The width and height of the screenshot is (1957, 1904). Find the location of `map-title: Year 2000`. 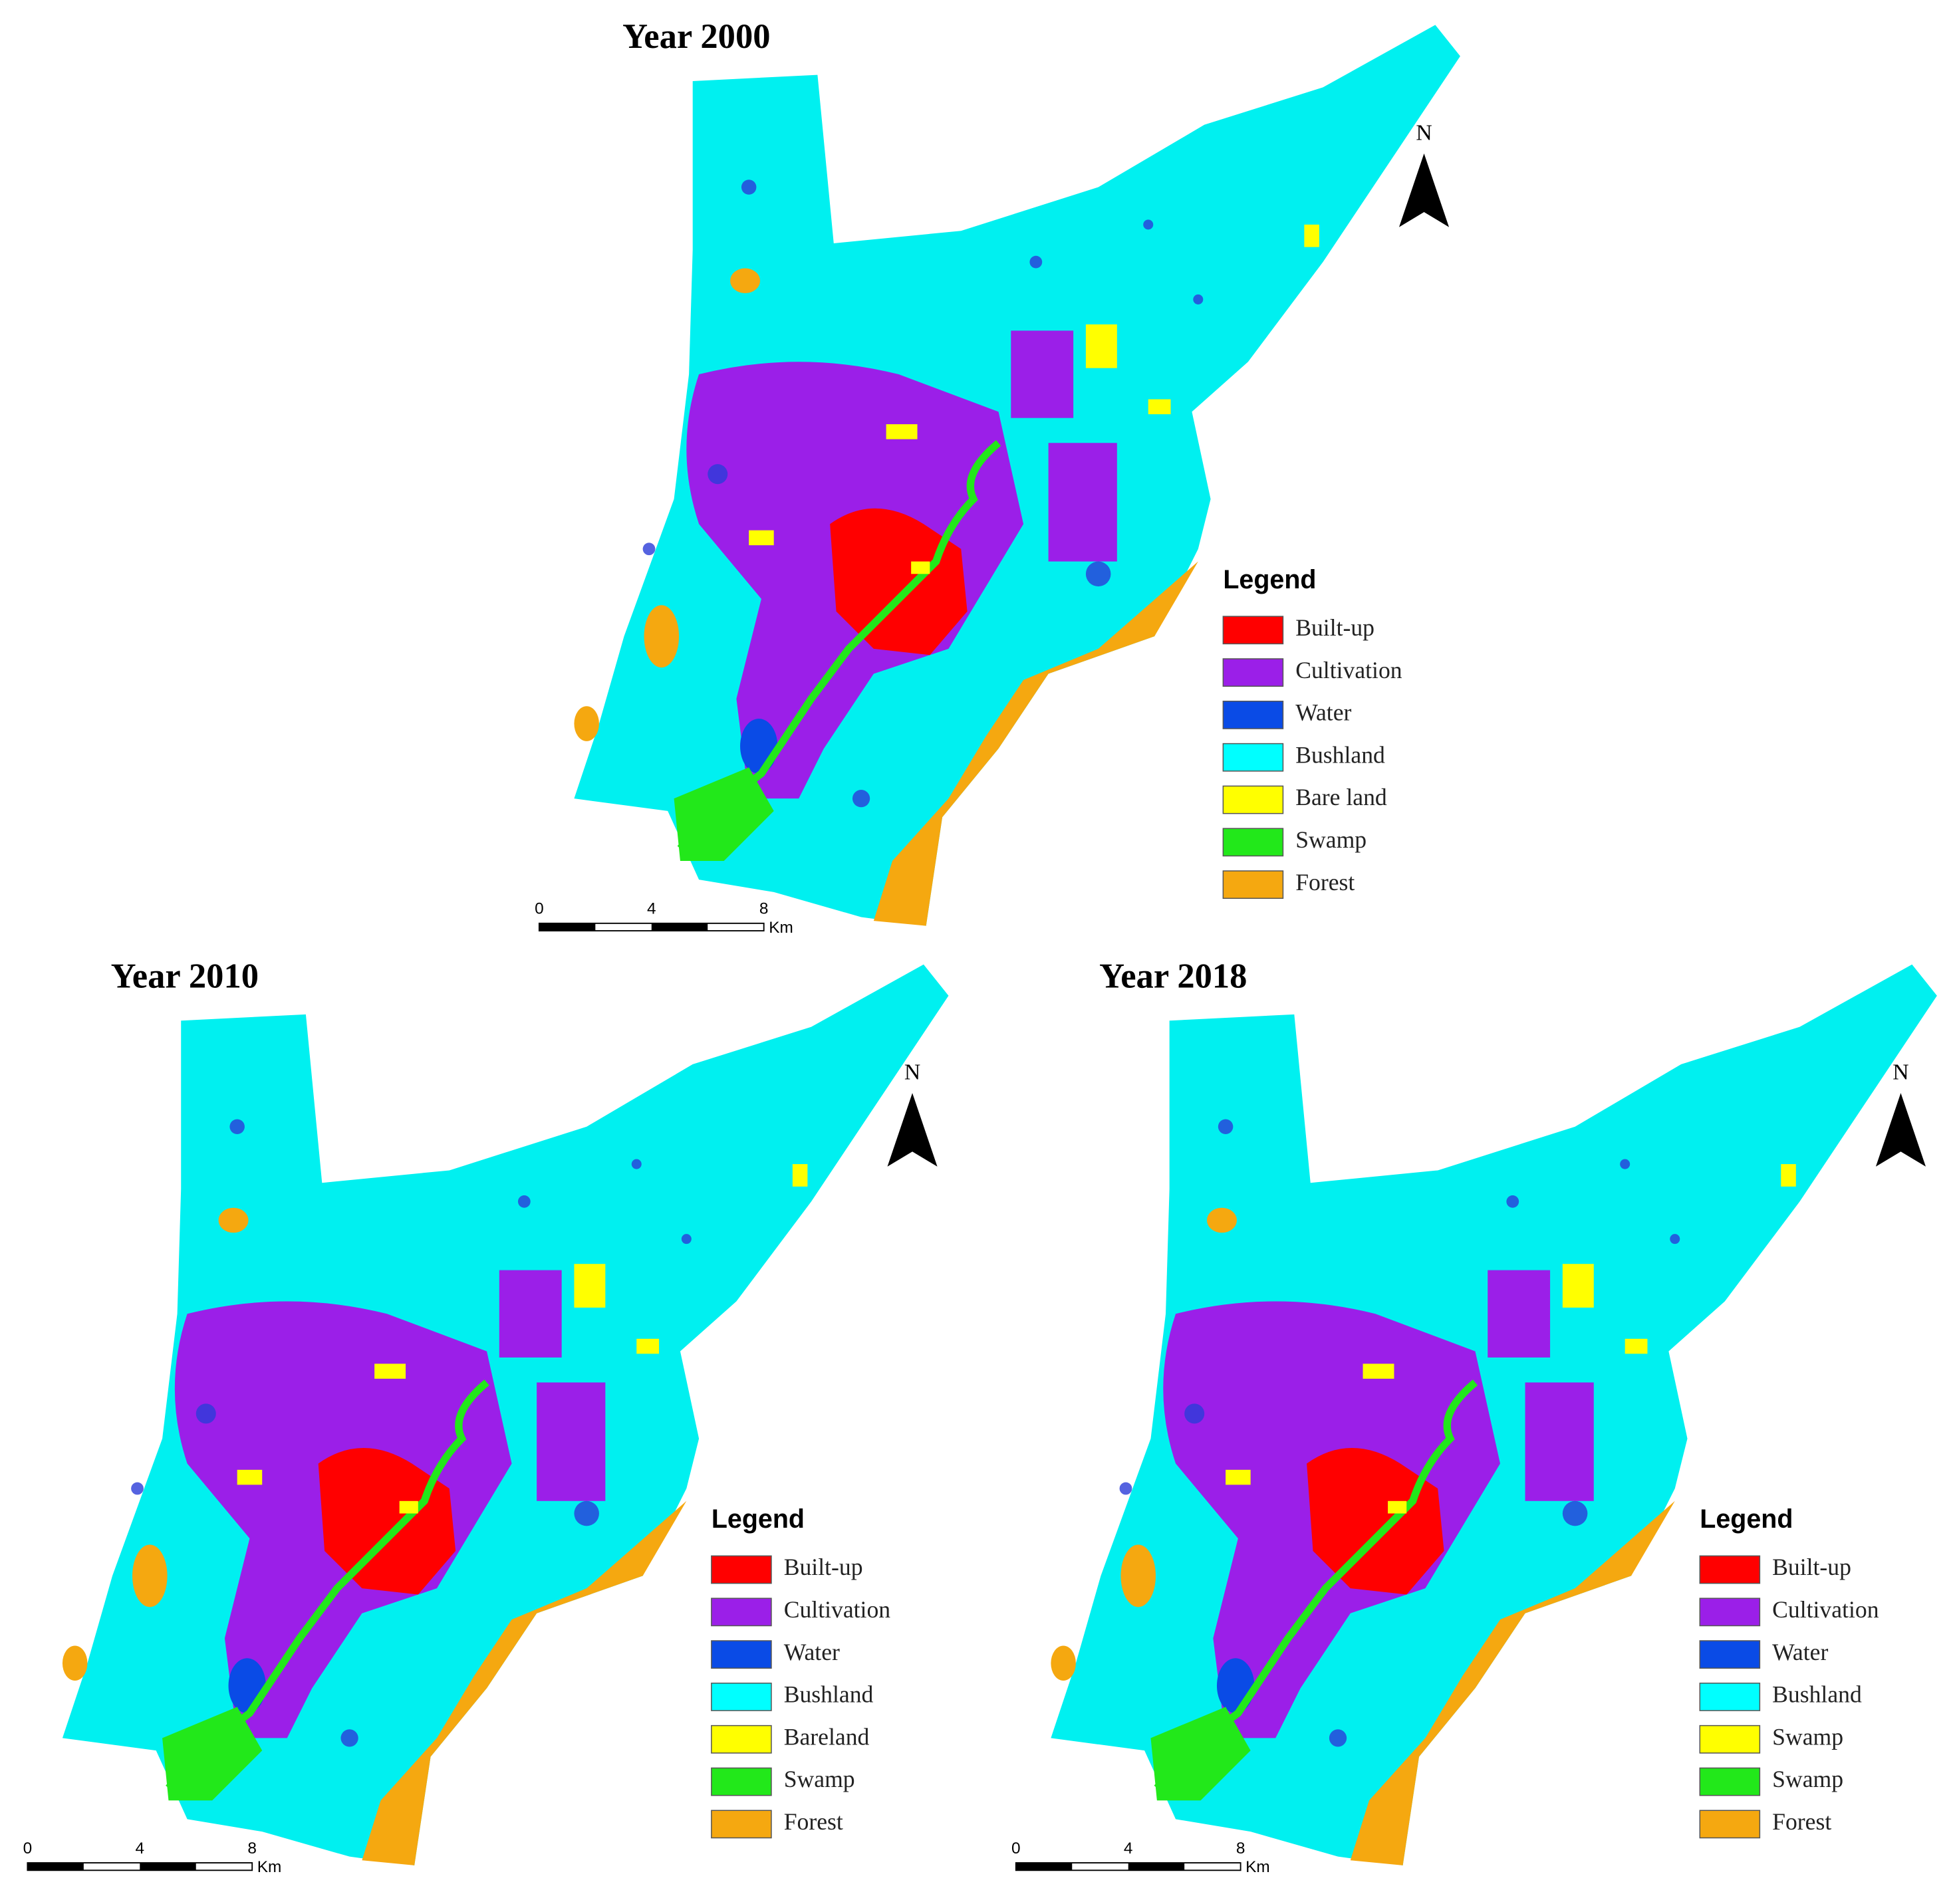

map-title: Year 2000 is located at coordinates (696, 36).